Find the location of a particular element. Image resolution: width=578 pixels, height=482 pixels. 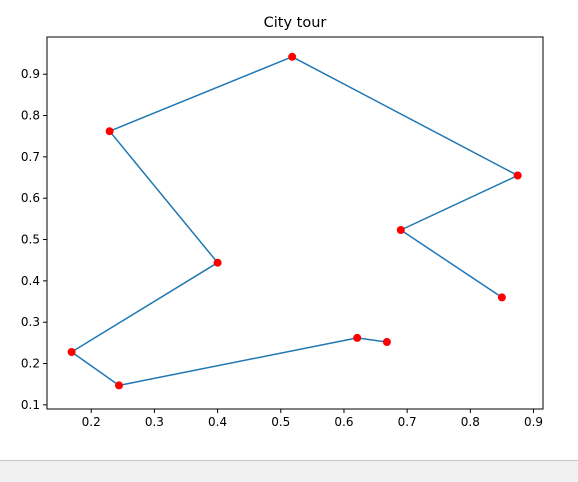

x-tick-label-3: 0.5 is located at coordinates (280, 422).